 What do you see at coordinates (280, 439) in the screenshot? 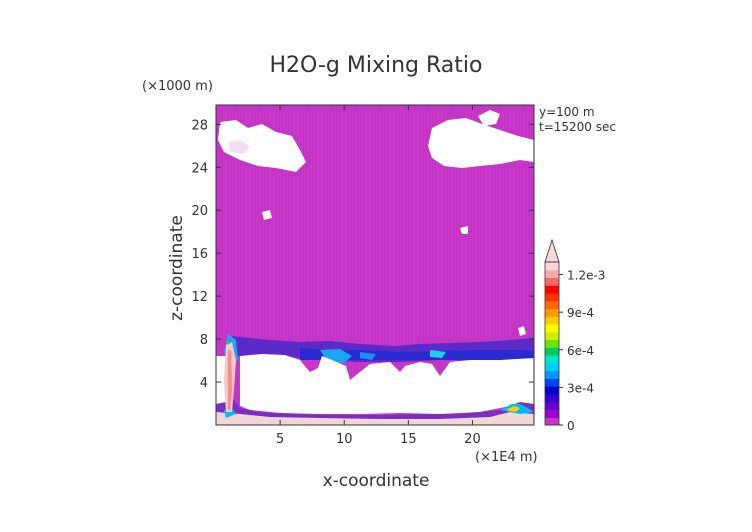
I see `x-tick-label: 5` at bounding box center [280, 439].